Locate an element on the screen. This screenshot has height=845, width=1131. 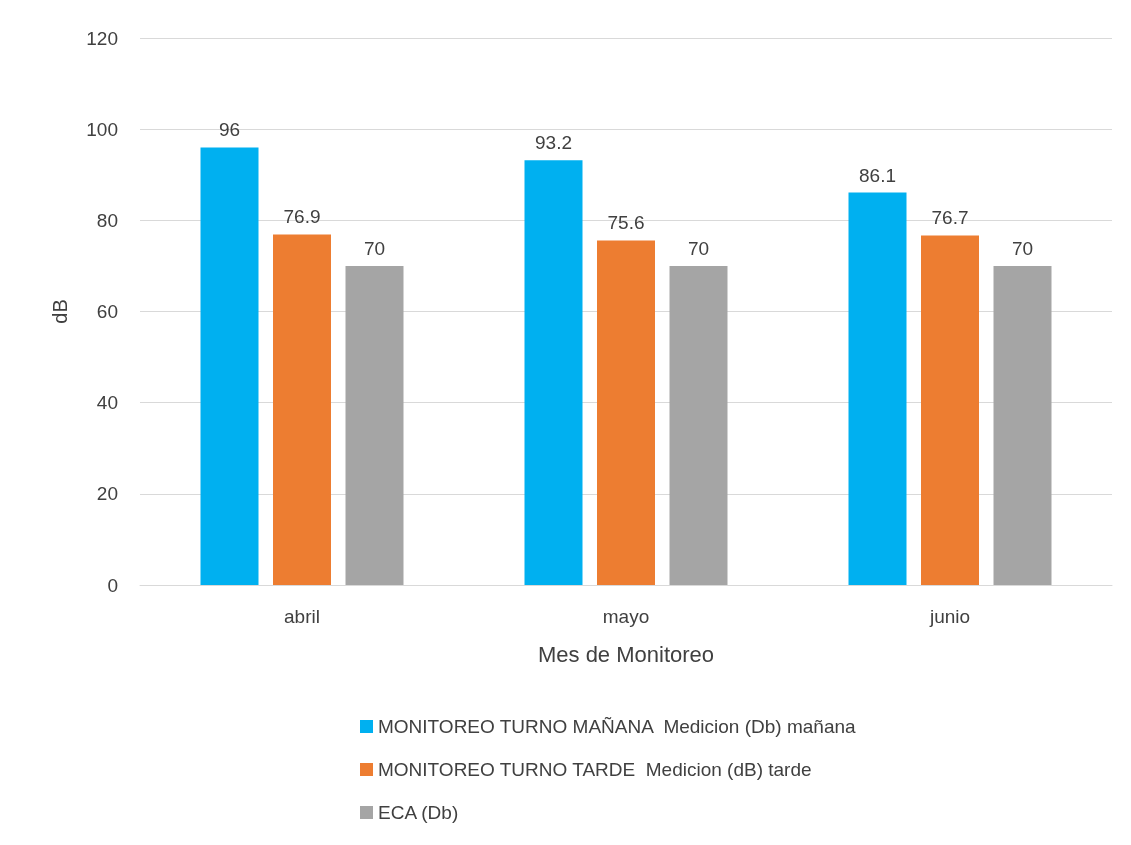
y-tick-label: 120 is located at coordinates (102, 38).